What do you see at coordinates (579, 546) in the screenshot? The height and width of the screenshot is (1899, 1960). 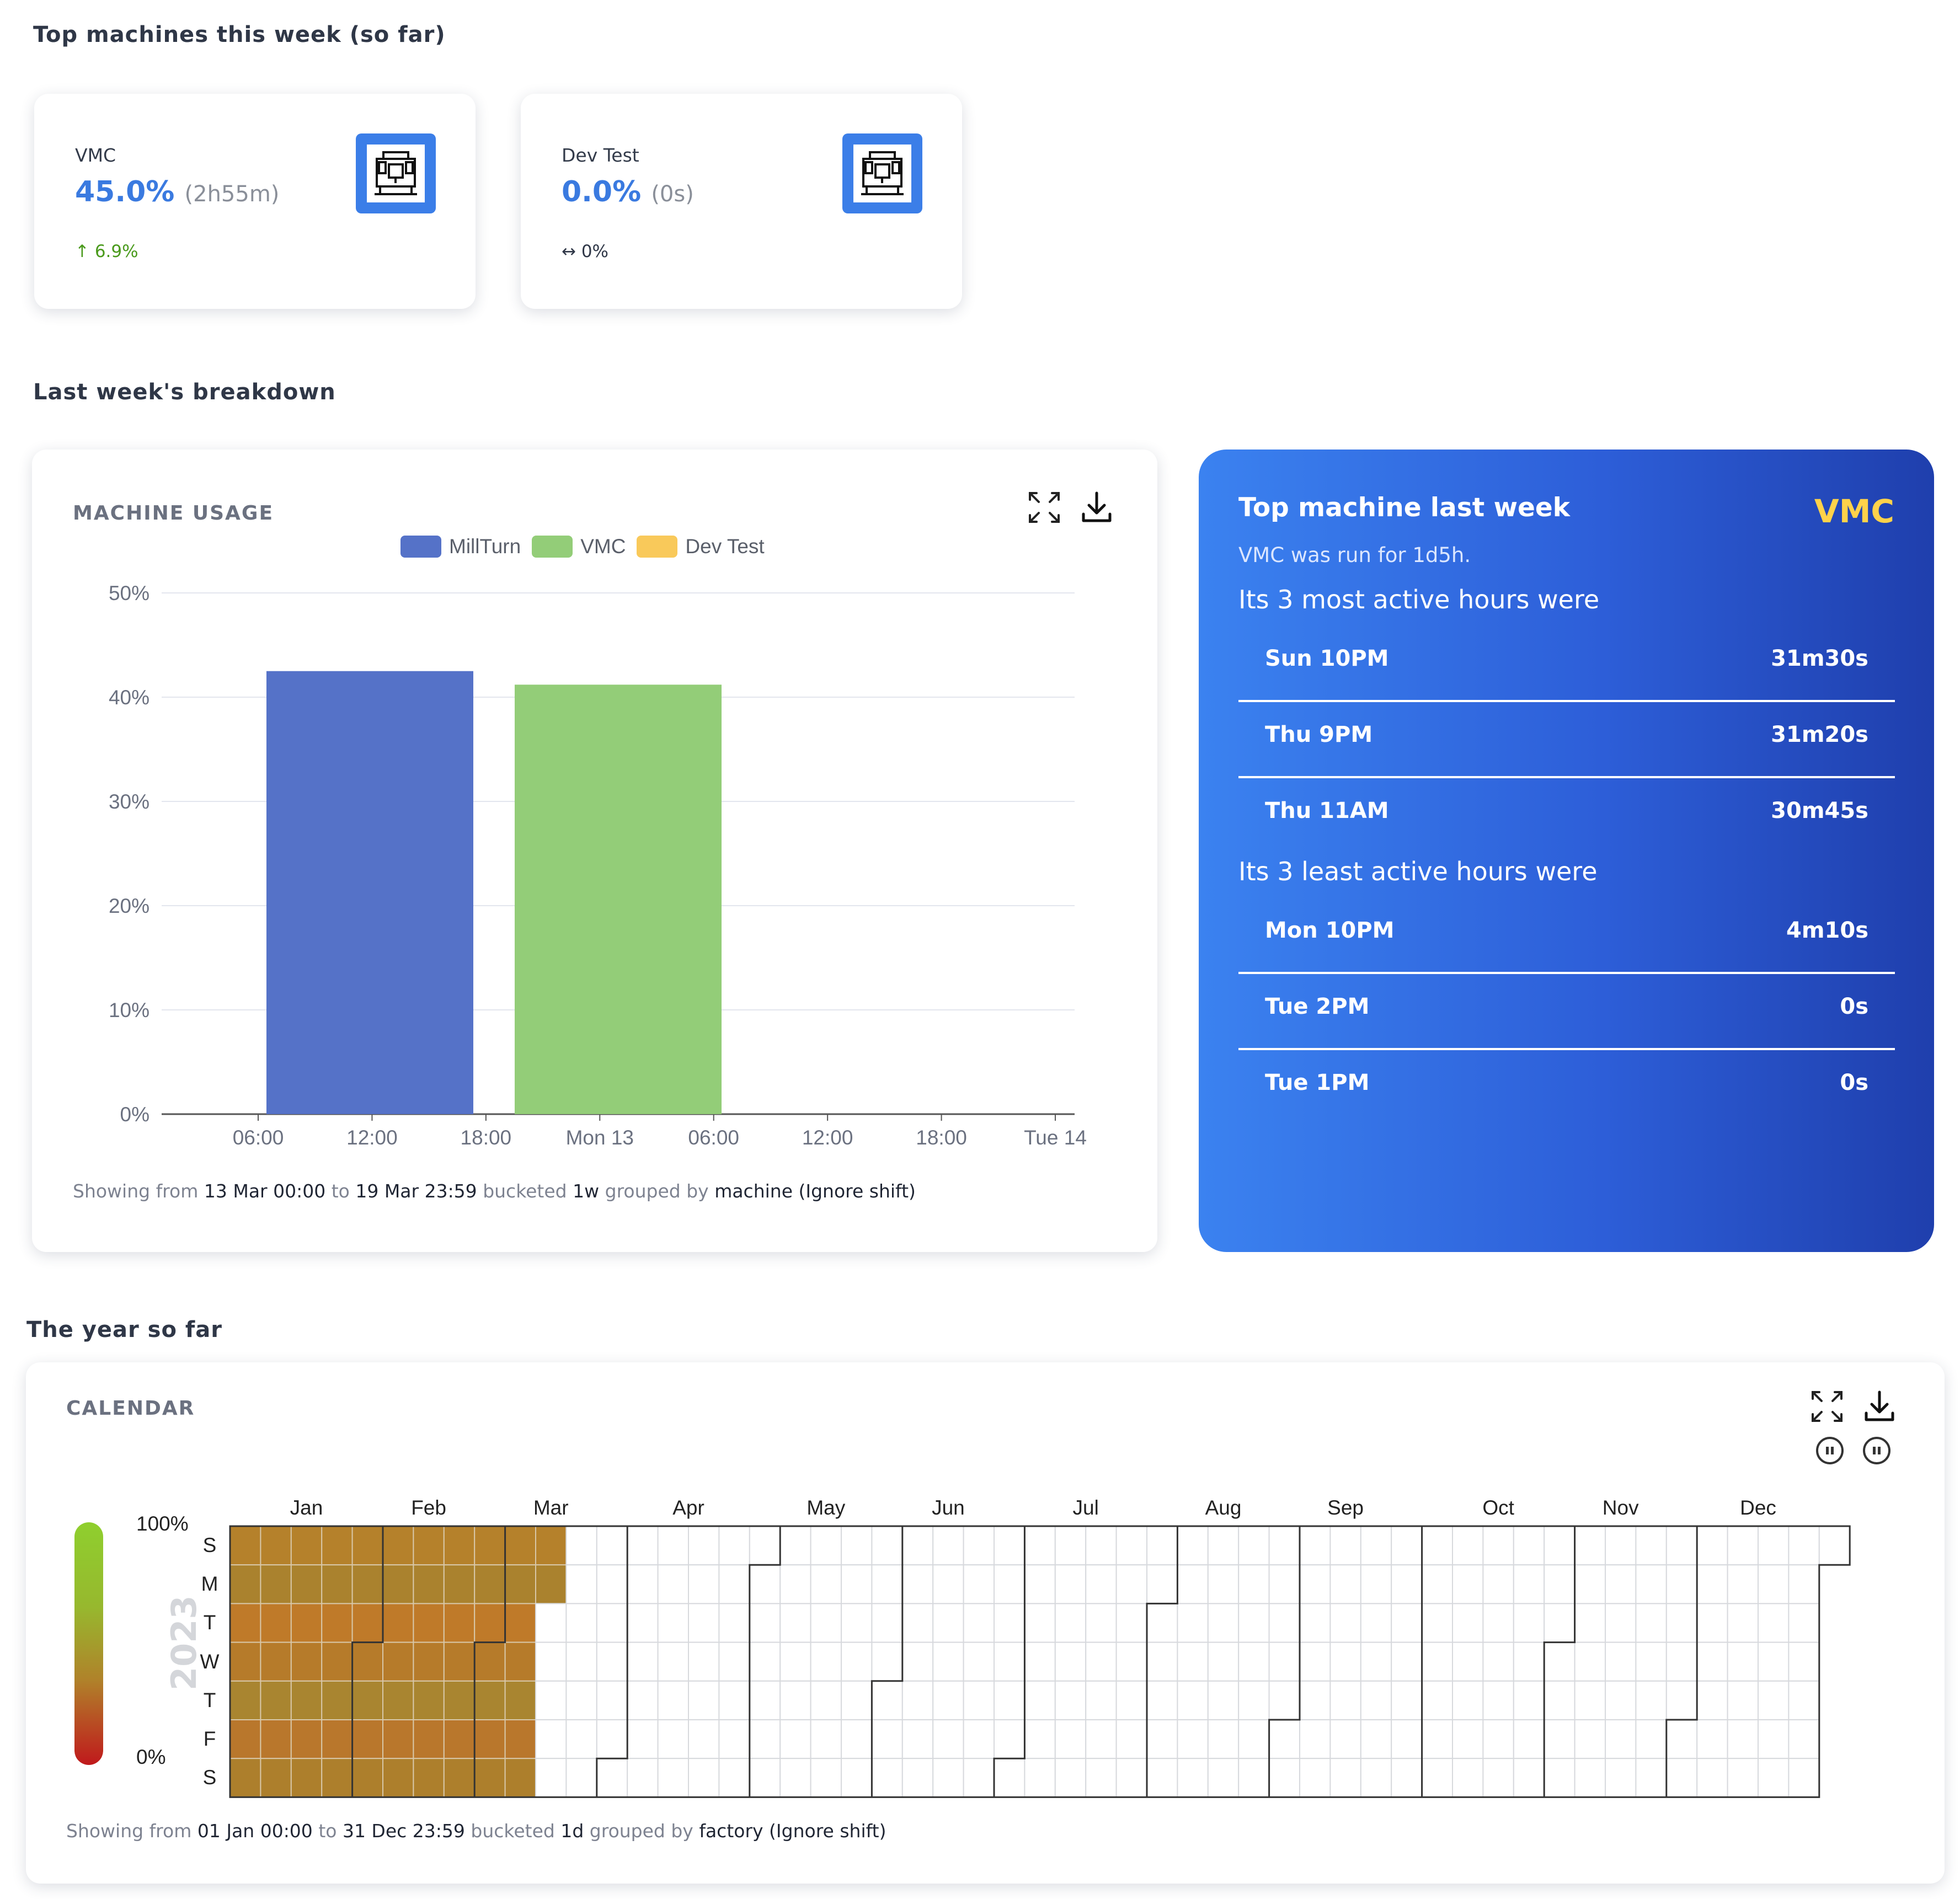 I see `legend-item-vmc: VMC` at bounding box center [579, 546].